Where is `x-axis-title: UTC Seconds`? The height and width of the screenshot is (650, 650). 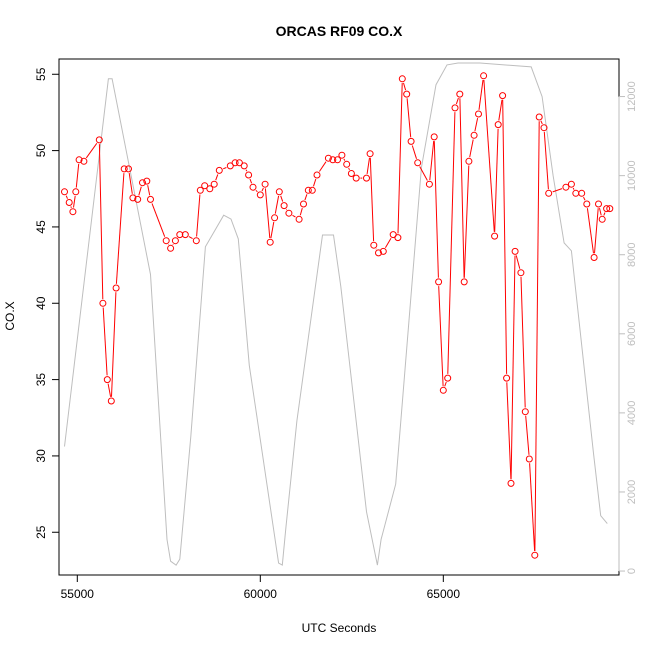
x-axis-title: UTC Seconds is located at coordinates (339, 628).